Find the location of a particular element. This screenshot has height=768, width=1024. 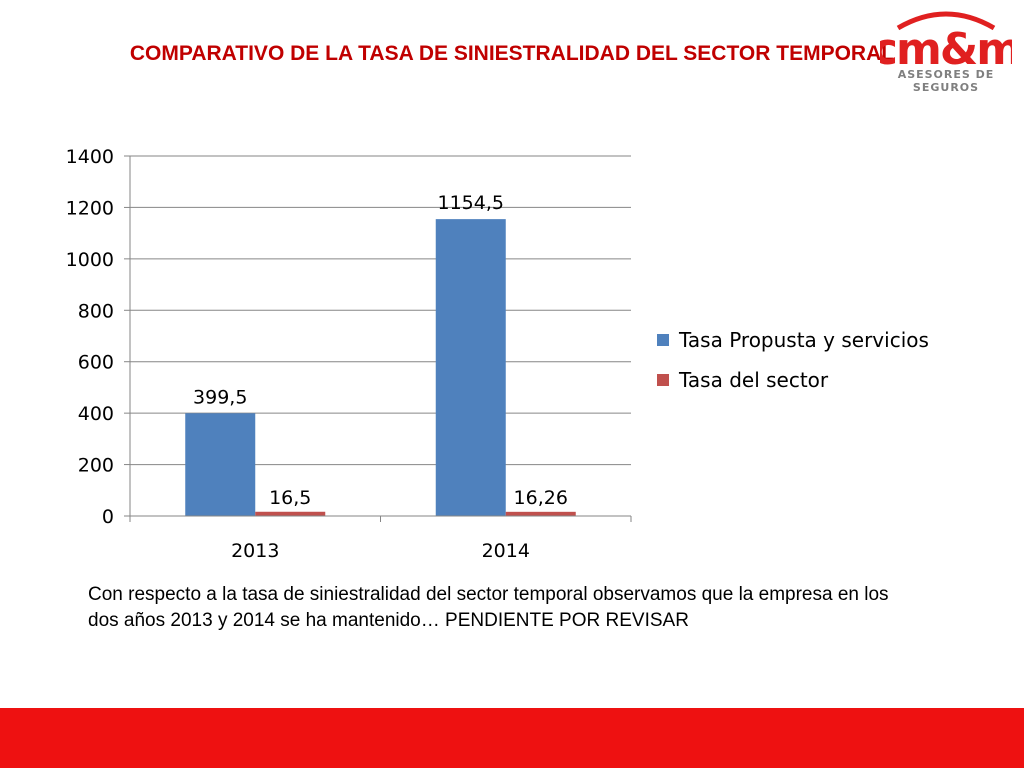

logo-tagline: ASESORES DE SEGUROS is located at coordinates (946, 81).